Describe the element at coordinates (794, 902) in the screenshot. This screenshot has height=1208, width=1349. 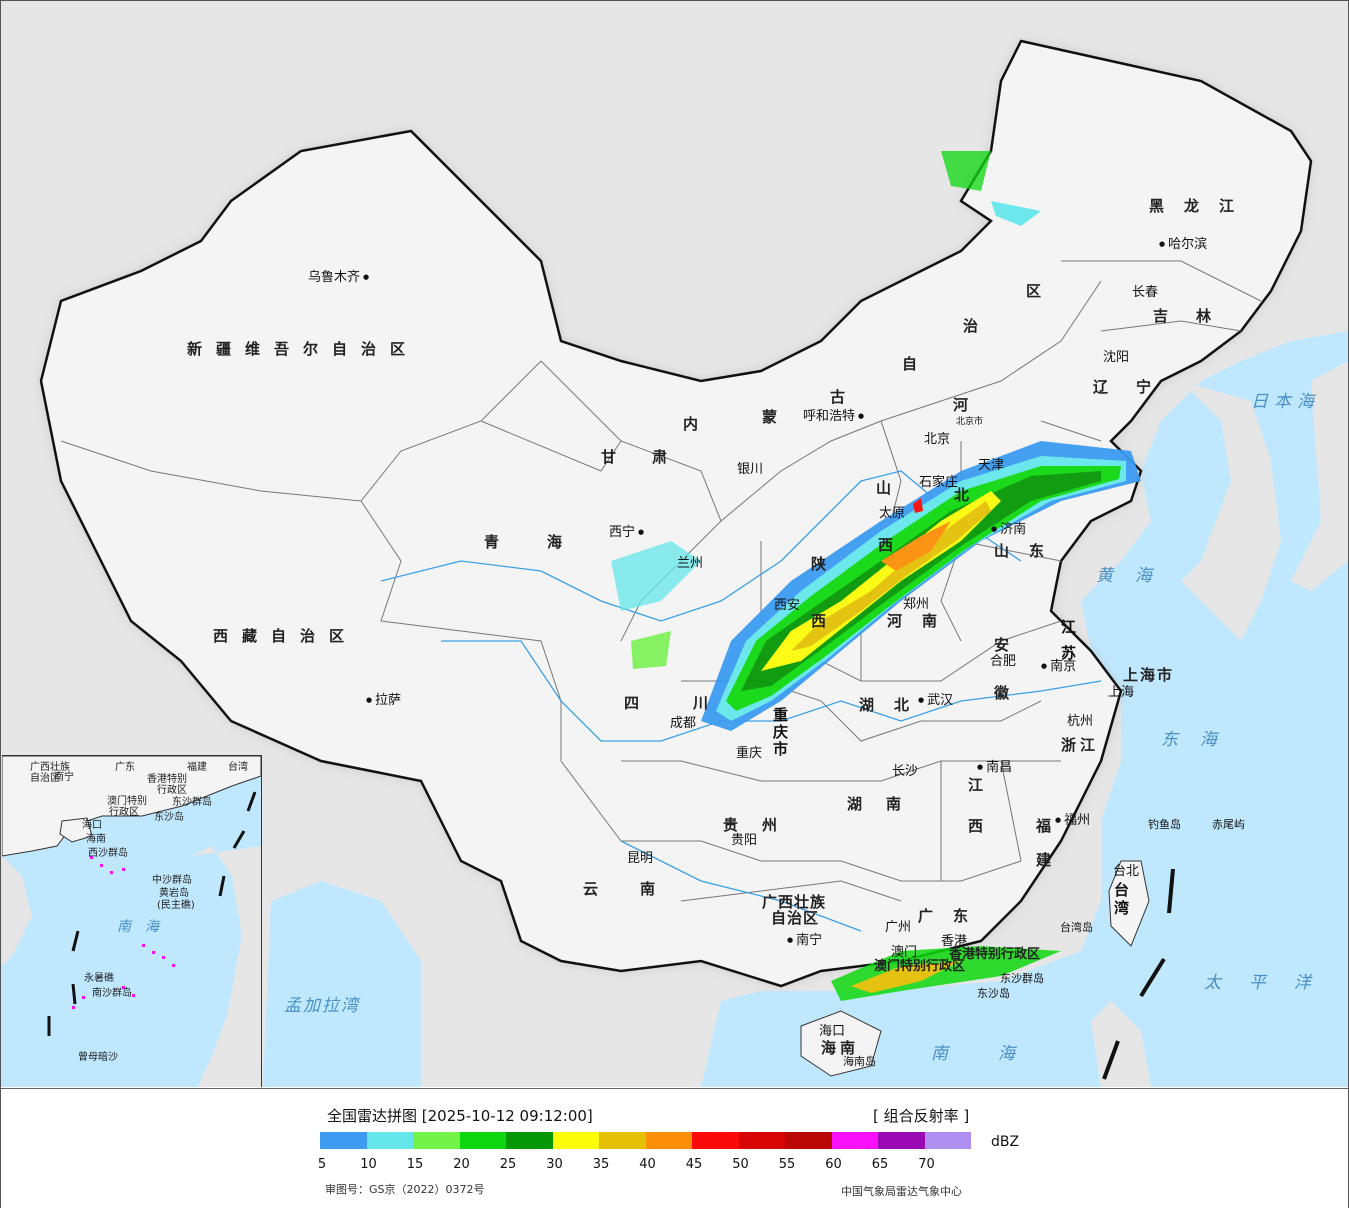
I see `region-guangxi-1: 广西壮族` at that location.